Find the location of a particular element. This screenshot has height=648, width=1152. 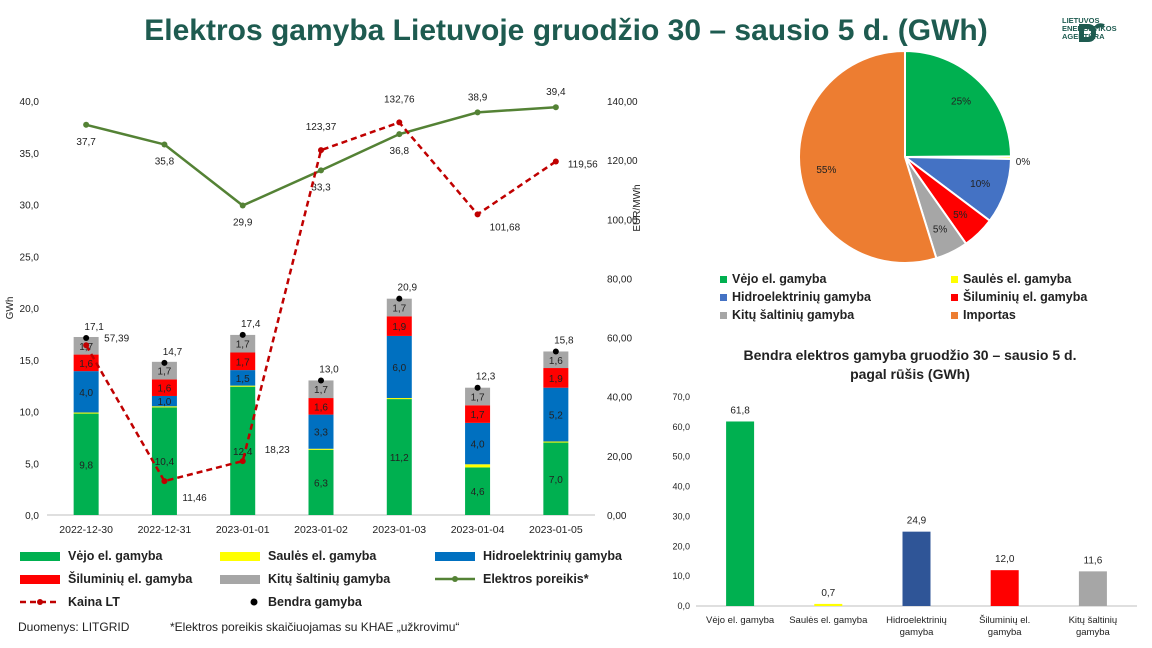

legend-label: Vėjo el. gamyba is located at coordinates (779, 279).